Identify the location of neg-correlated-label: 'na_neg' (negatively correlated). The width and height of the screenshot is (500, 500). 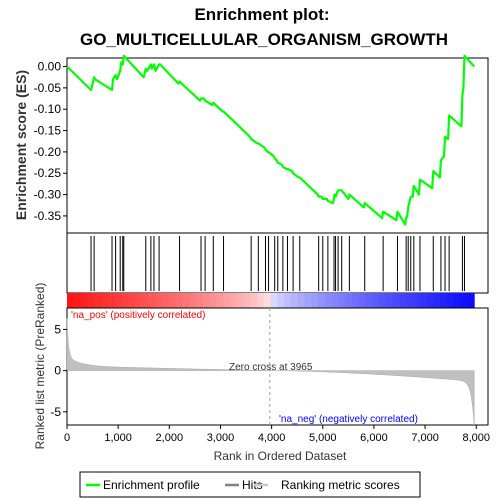
(348, 419).